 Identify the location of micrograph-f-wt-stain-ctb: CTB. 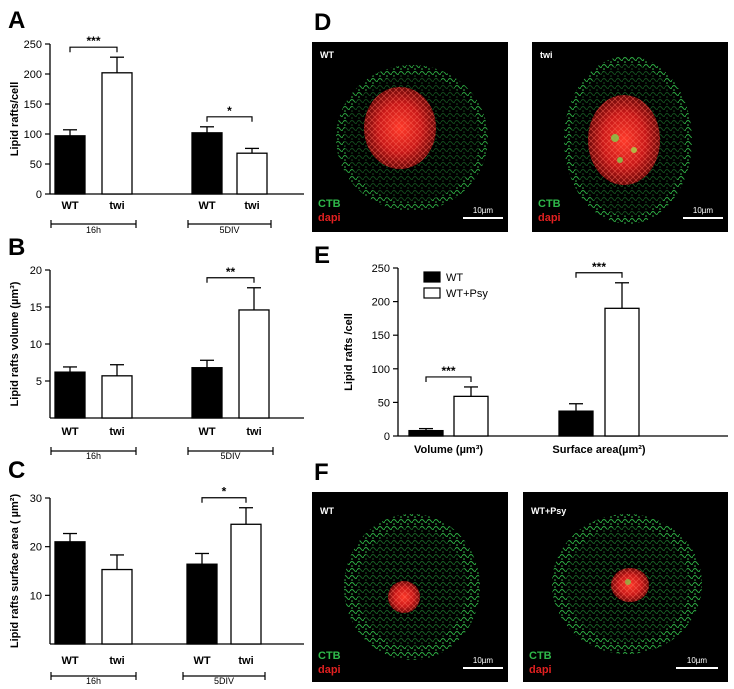
(329, 656).